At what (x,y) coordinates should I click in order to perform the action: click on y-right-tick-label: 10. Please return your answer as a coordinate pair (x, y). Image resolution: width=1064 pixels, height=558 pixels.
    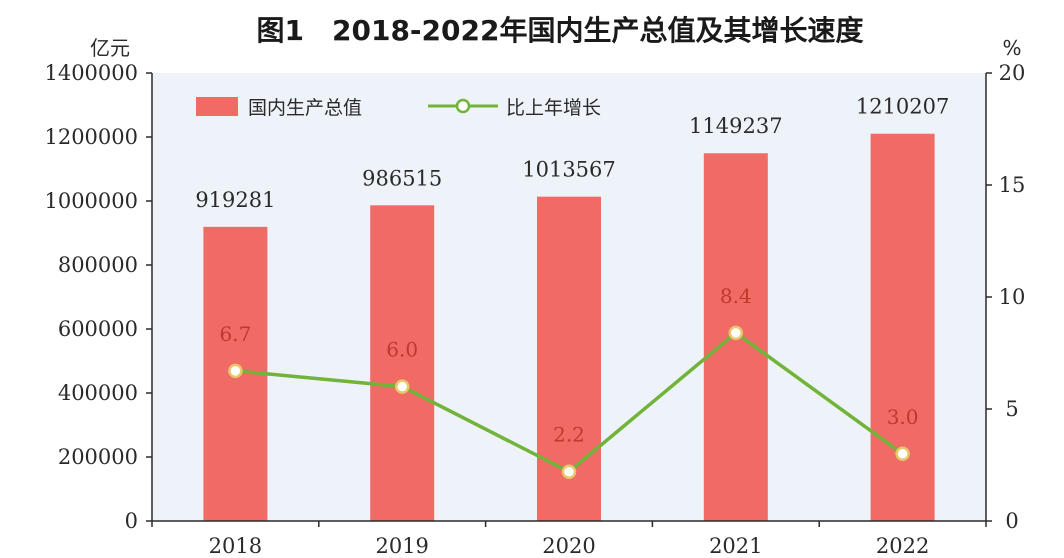
    Looking at the image, I should click on (1012, 297).